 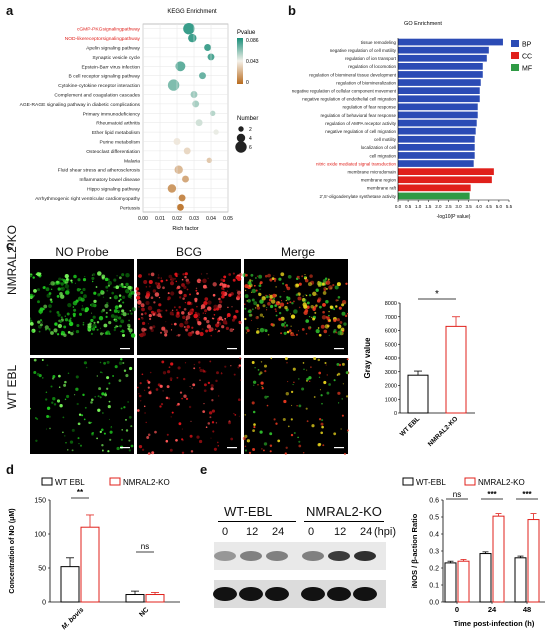 I want to click on go-x-tick: 4.5, so click(x=489, y=206).